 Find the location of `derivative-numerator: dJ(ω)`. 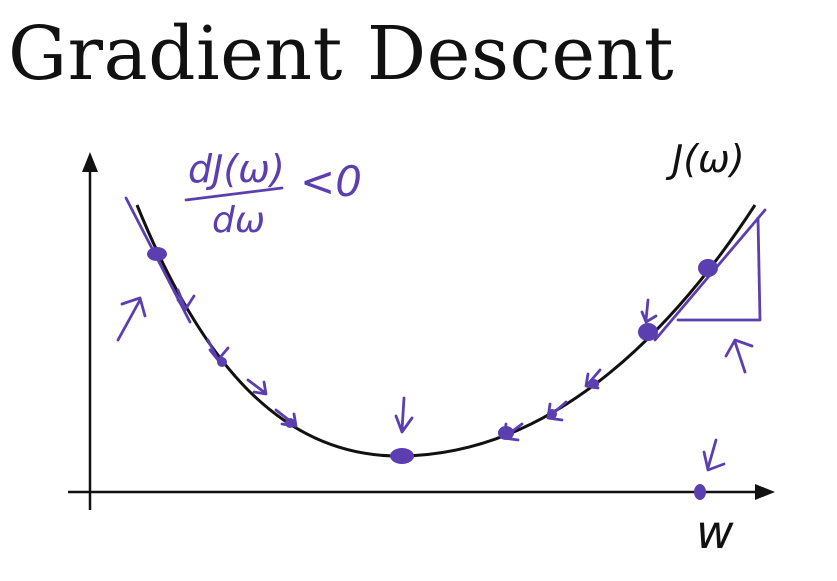

derivative-numerator: dJ(ω) is located at coordinates (236, 169).